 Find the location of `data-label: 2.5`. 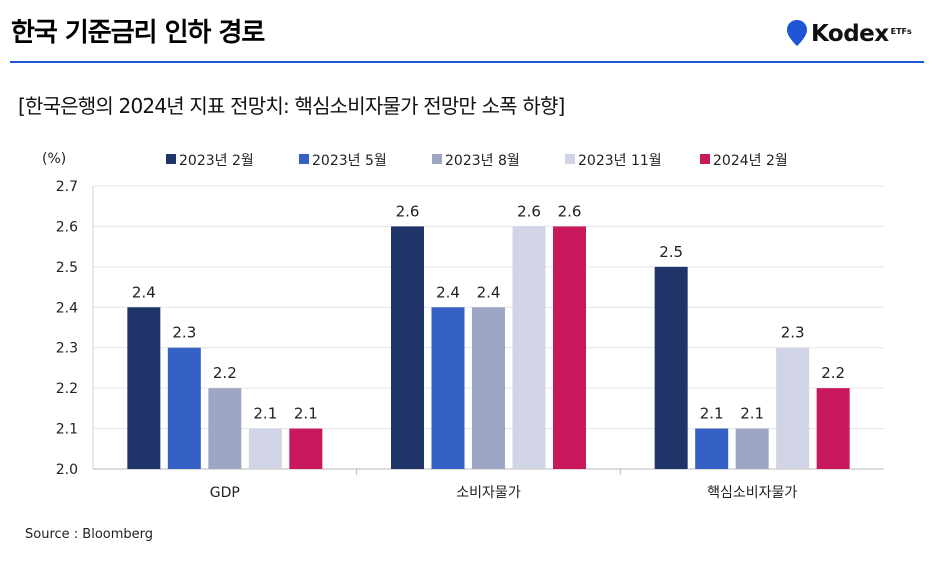

data-label: 2.5 is located at coordinates (671, 252).